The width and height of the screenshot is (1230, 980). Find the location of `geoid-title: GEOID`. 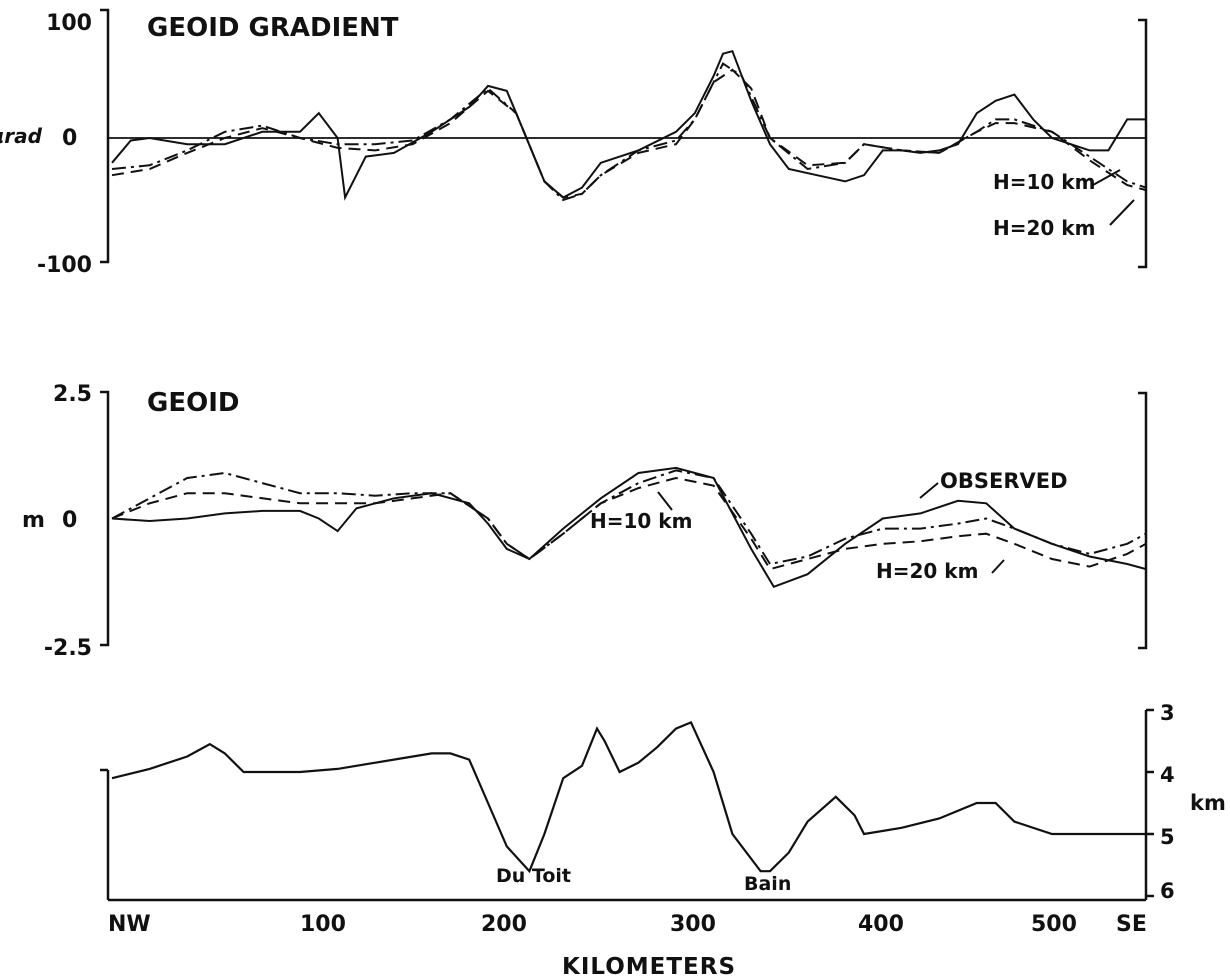

geoid-title: GEOID is located at coordinates (193, 403).